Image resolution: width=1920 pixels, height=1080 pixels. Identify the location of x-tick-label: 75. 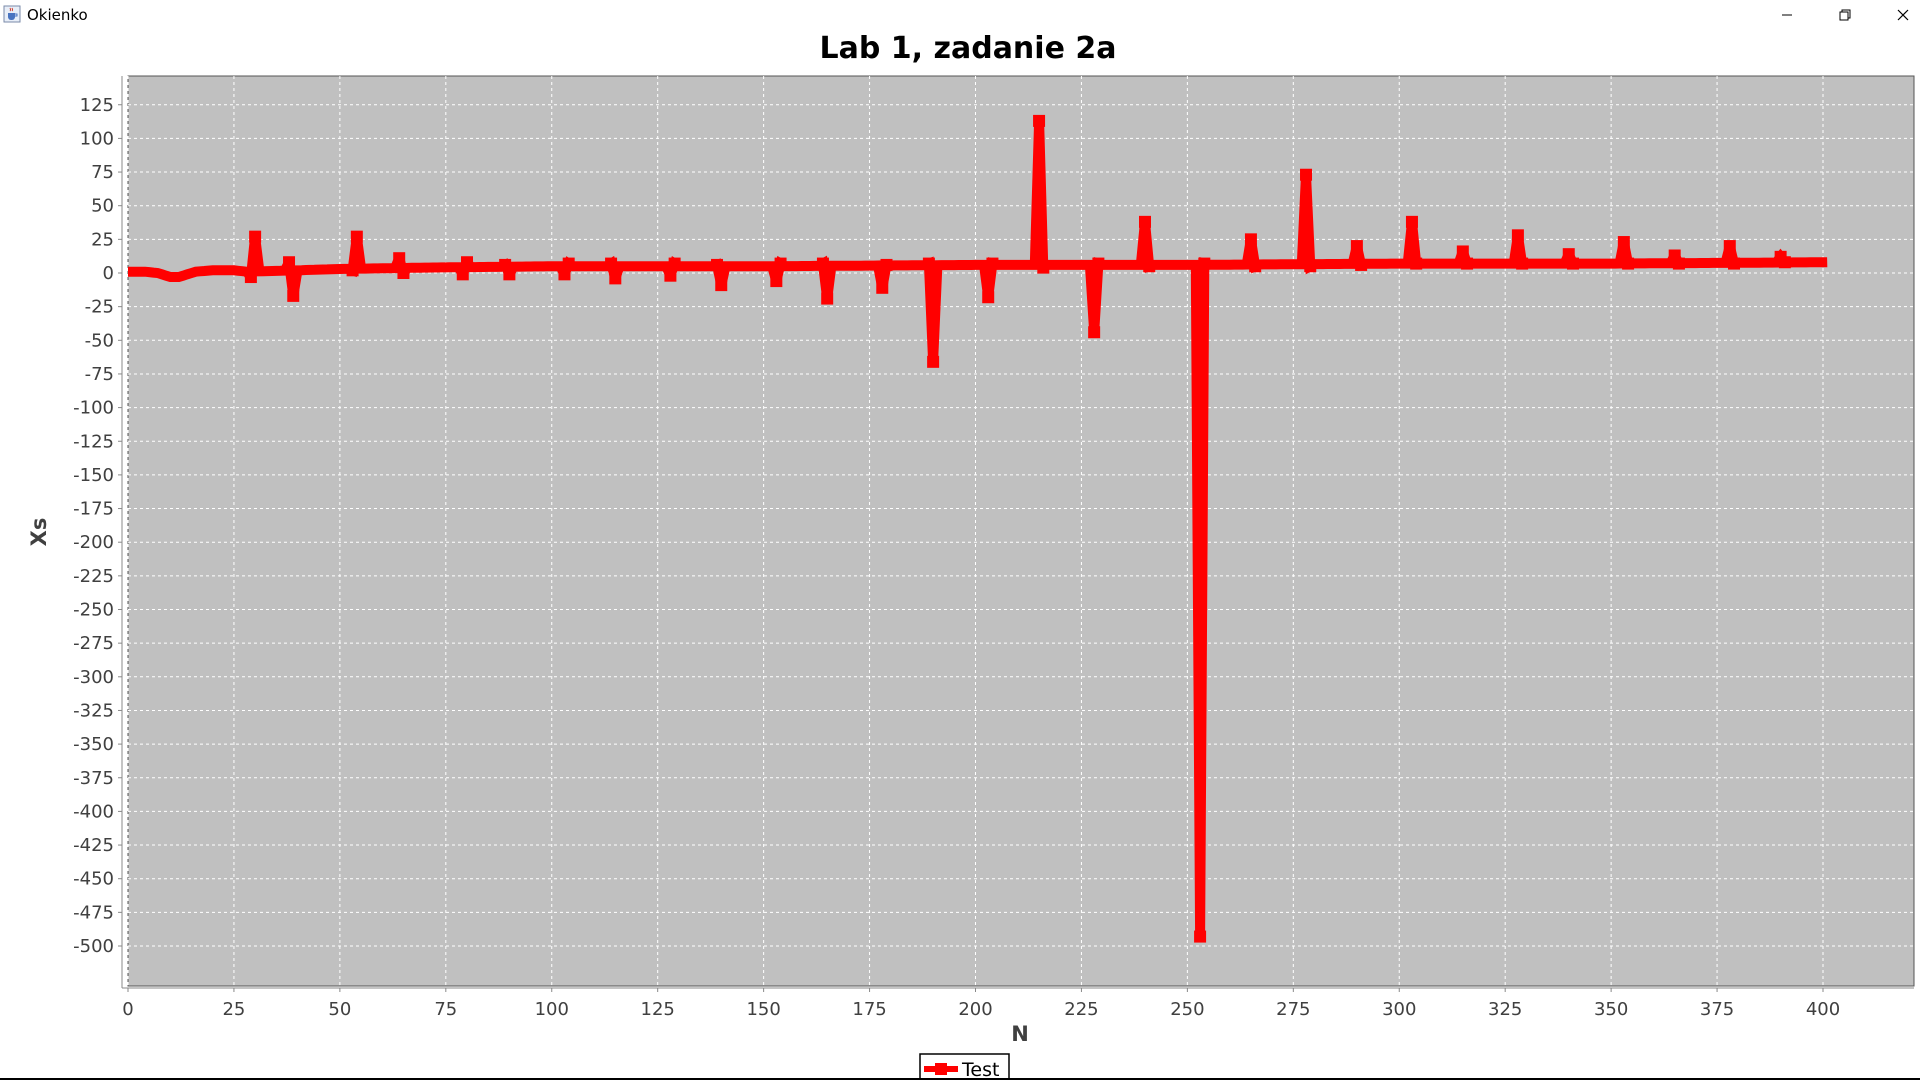
(445, 1009).